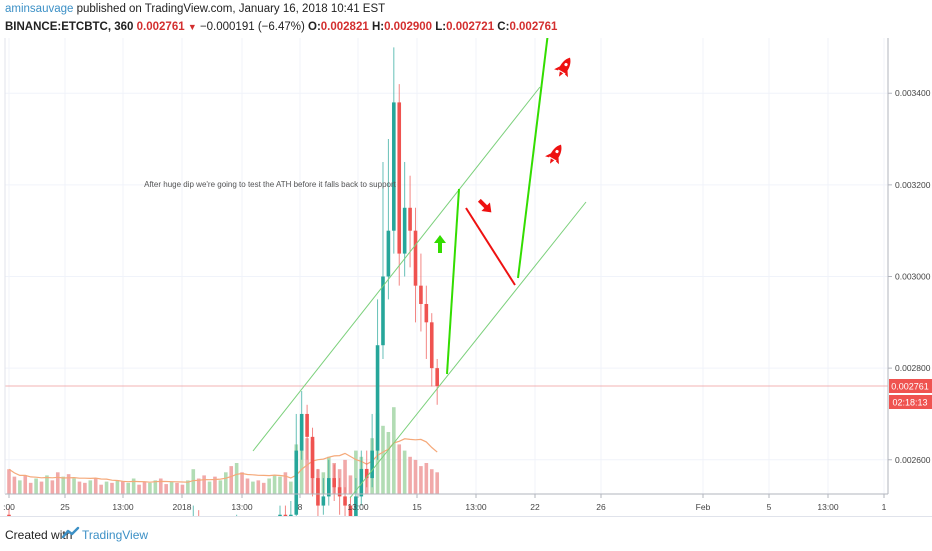  Describe the element at coordinates (417, 507) in the screenshot. I see `time-tick-label: 15` at that location.